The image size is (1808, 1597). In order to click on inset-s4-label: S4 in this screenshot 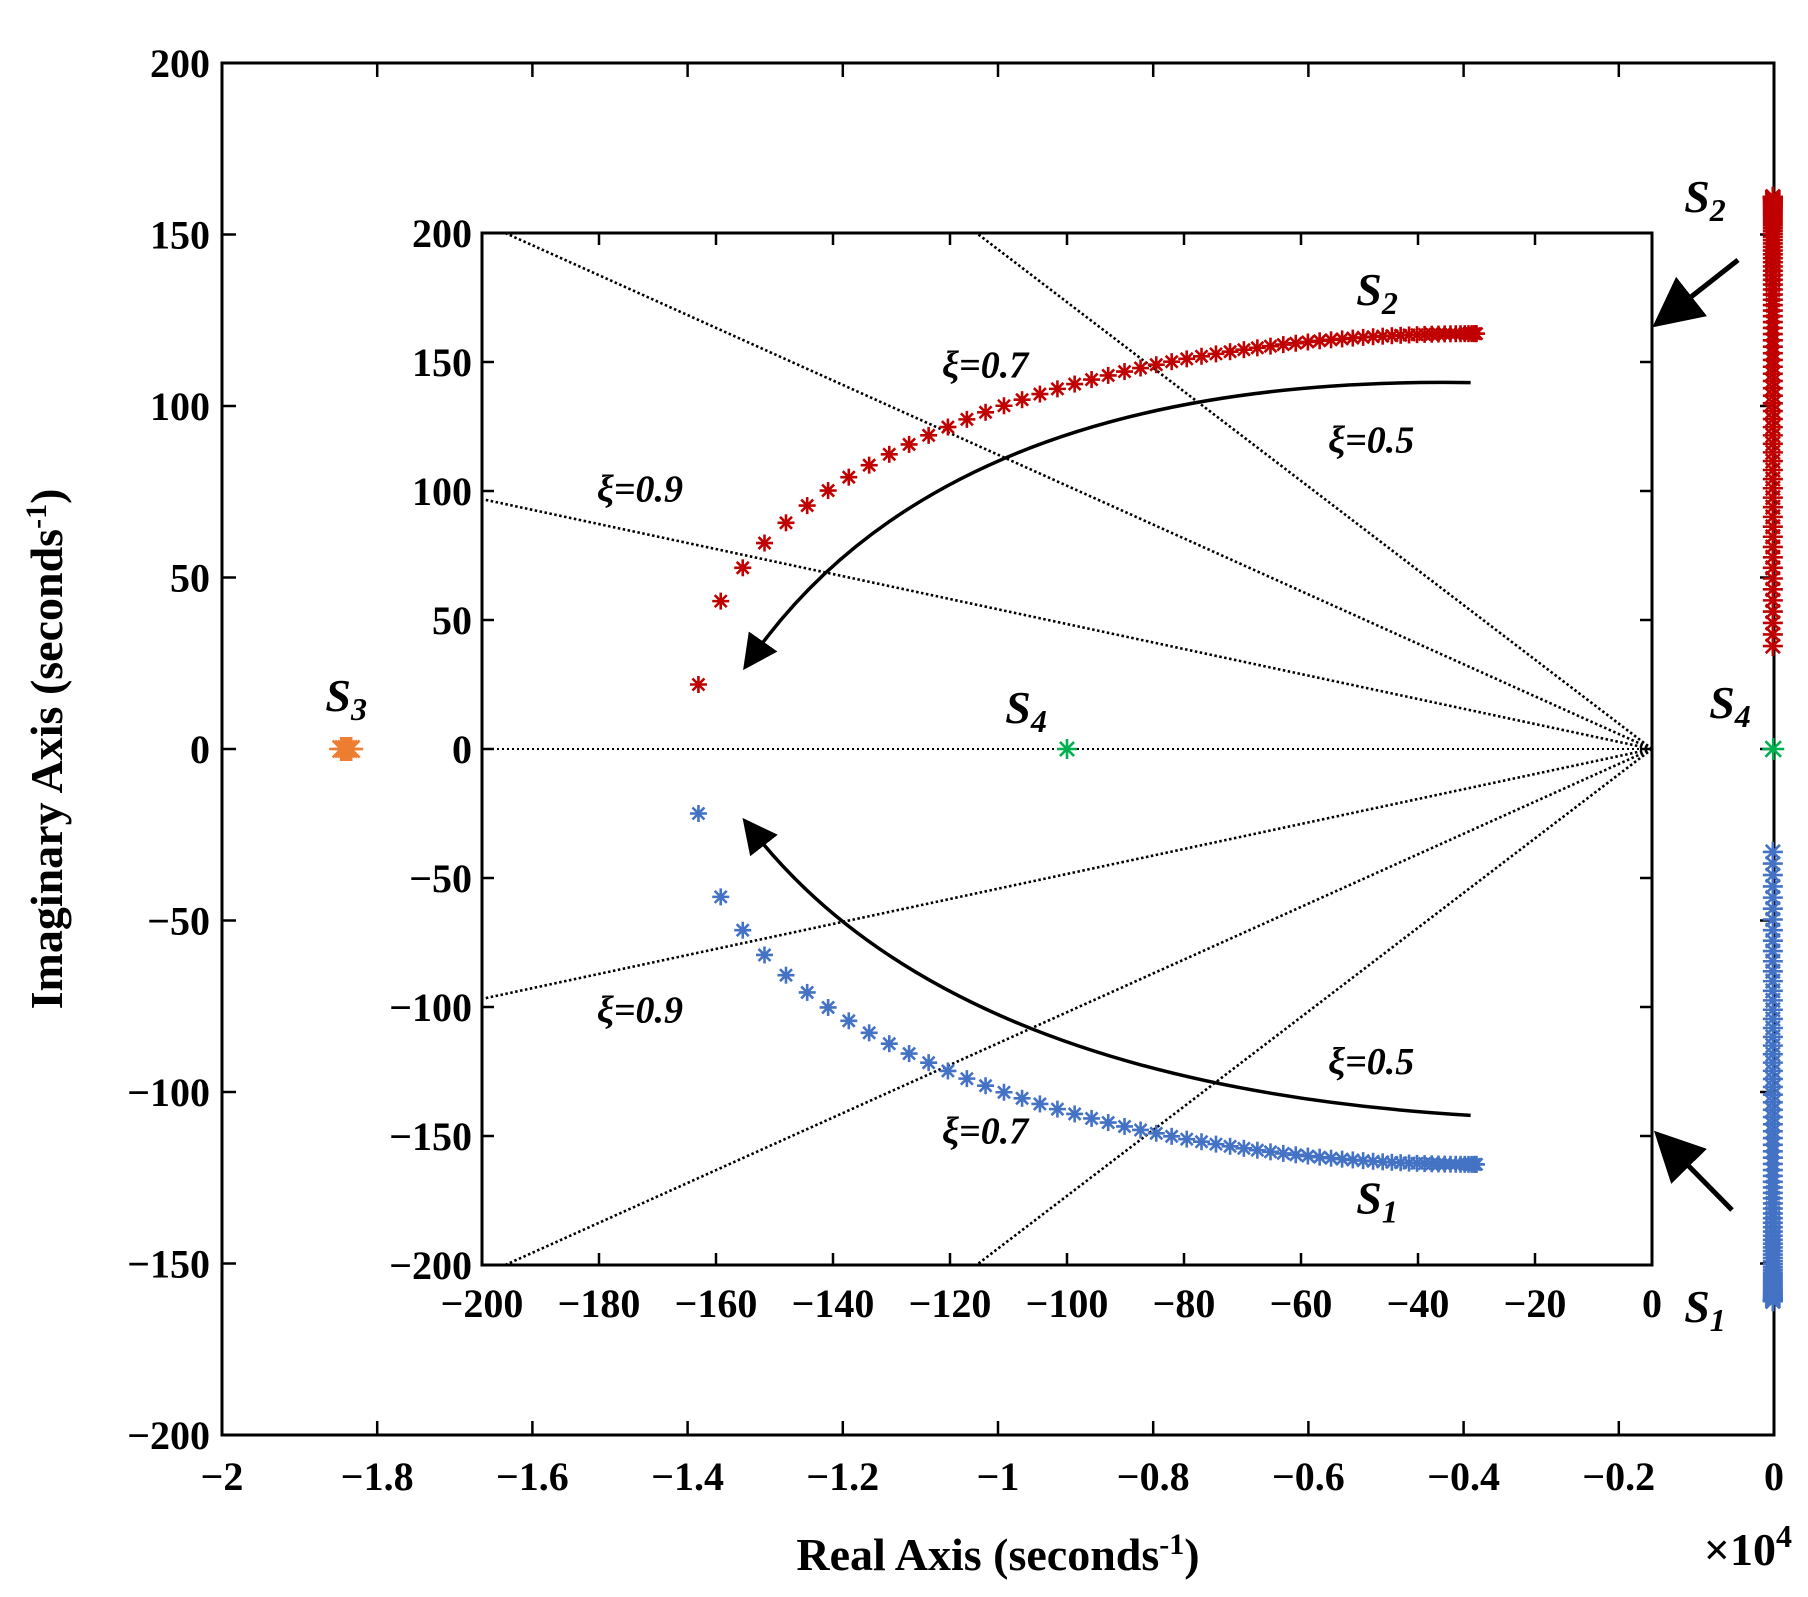, I will do `click(1026, 710)`.